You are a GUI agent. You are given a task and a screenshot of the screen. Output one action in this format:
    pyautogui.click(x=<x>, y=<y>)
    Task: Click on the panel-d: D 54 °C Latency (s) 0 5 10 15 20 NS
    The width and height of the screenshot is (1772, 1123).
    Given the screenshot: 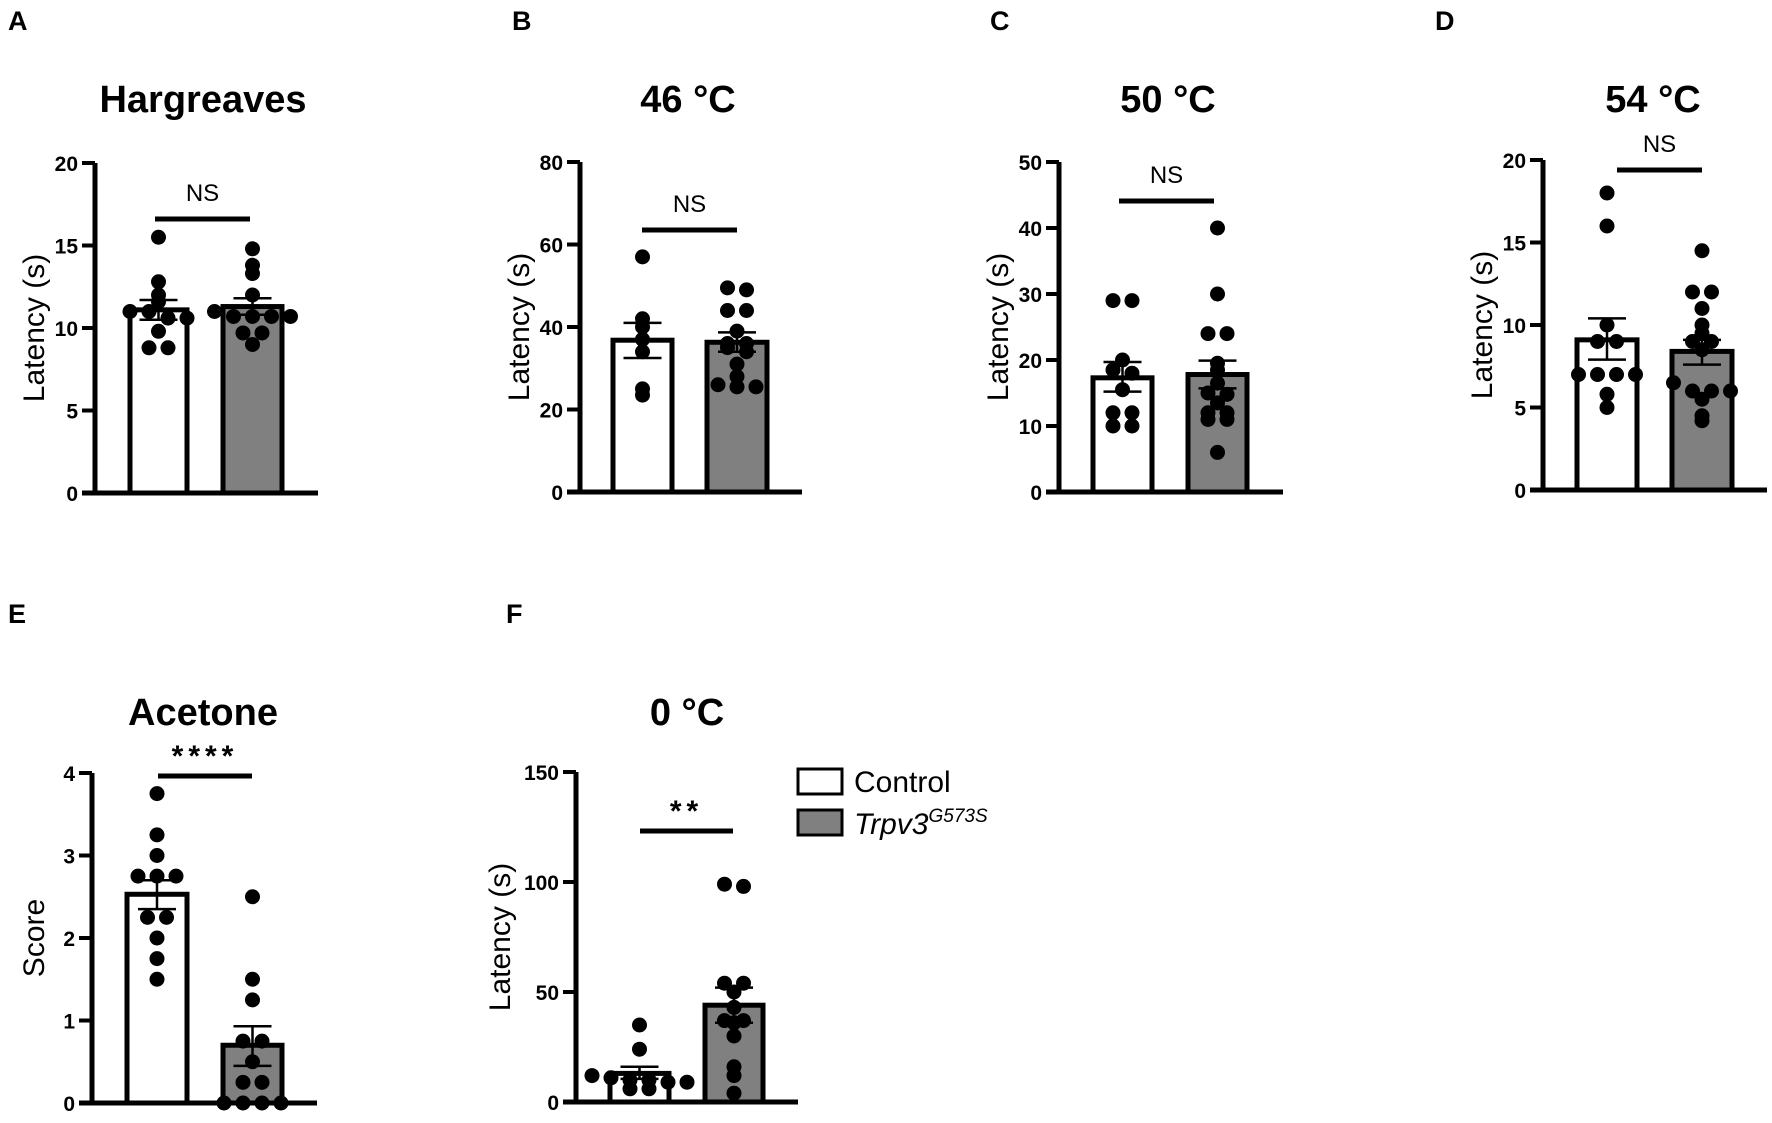 What is the action you would take?
    pyautogui.click(x=1601, y=254)
    